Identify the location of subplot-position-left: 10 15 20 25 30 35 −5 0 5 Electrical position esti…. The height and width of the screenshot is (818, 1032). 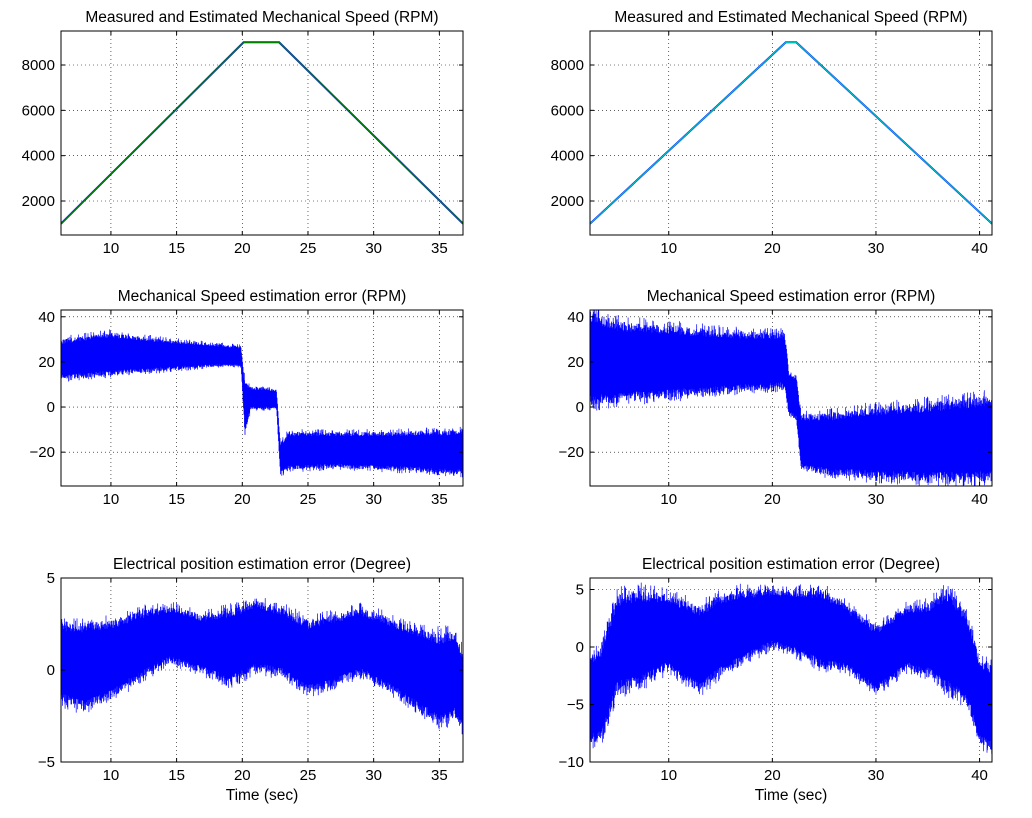
(251, 680).